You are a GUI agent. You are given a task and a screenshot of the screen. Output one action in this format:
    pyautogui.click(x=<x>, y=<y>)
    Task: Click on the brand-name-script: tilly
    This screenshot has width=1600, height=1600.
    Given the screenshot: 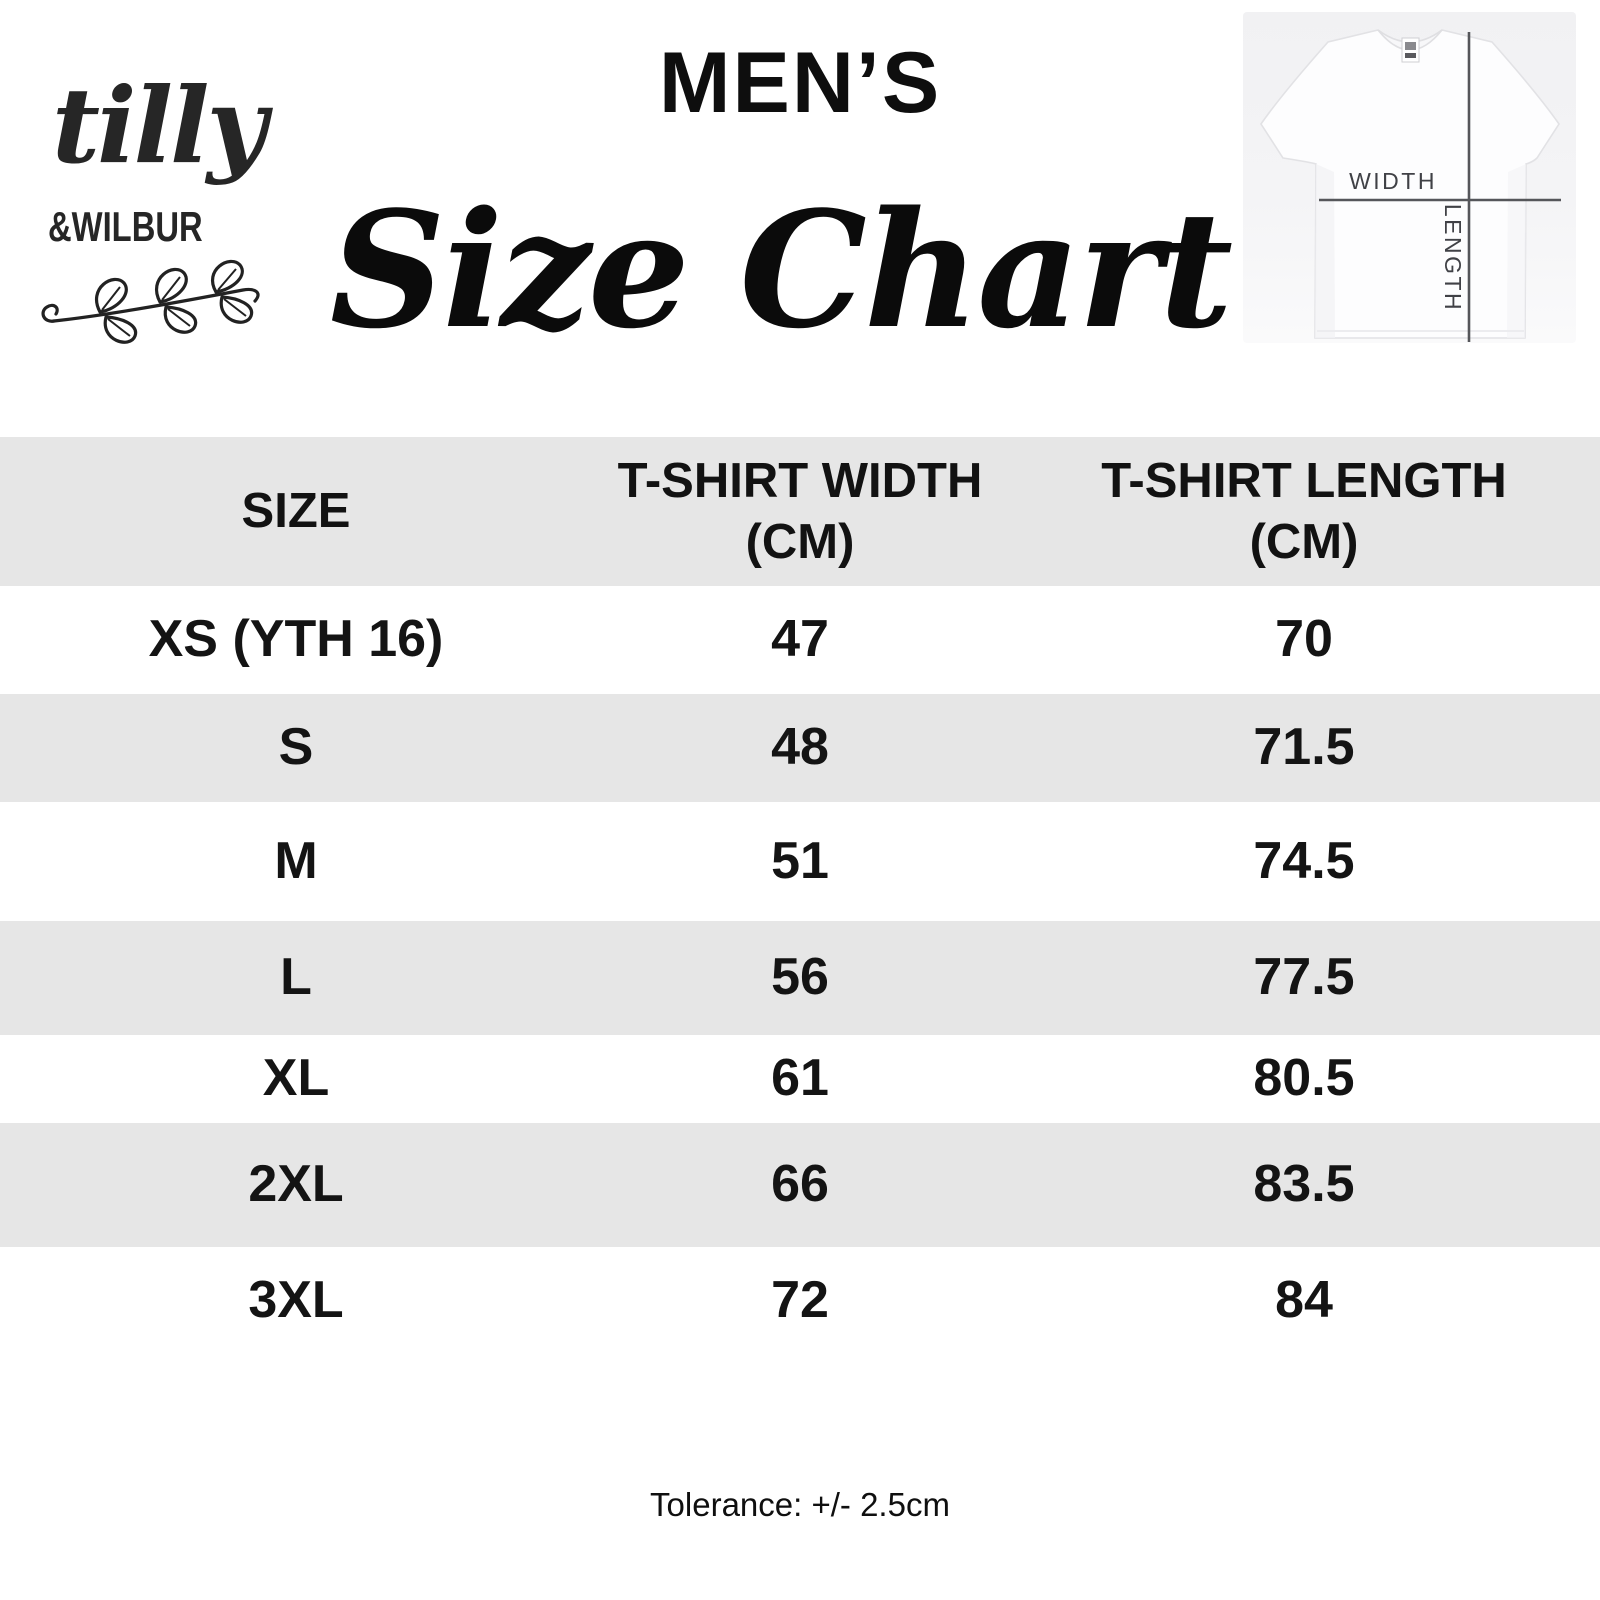 What is the action you would take?
    pyautogui.click(x=159, y=125)
    